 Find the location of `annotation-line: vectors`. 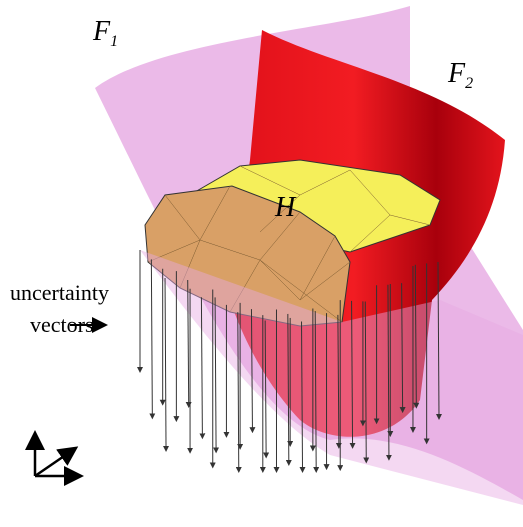

annotation-line: vectors is located at coordinates (62, 324).